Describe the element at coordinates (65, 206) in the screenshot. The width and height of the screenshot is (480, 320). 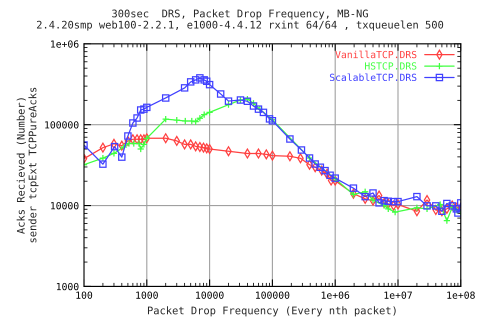
I see `y-tick-label: 10000` at that location.